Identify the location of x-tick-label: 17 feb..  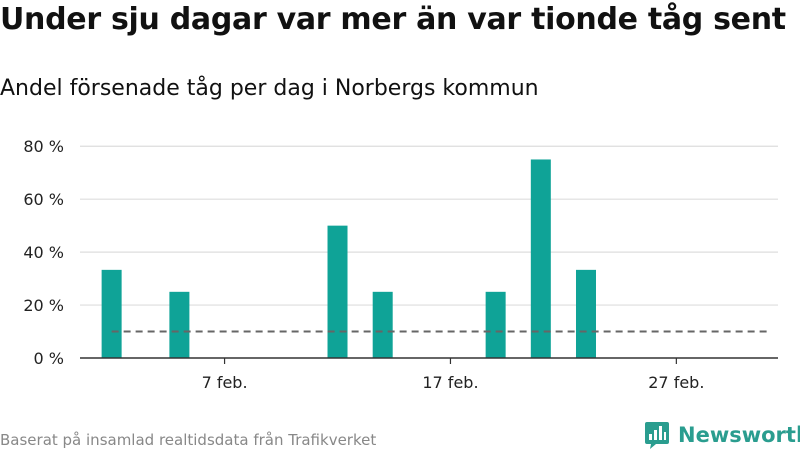
(450, 382).